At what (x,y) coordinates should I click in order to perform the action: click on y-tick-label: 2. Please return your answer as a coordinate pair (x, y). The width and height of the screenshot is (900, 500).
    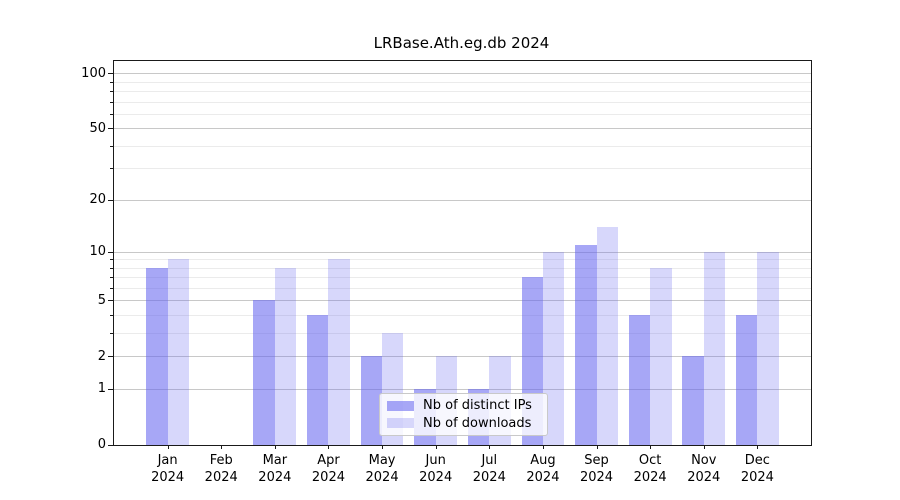
    Looking at the image, I should click on (101, 356).